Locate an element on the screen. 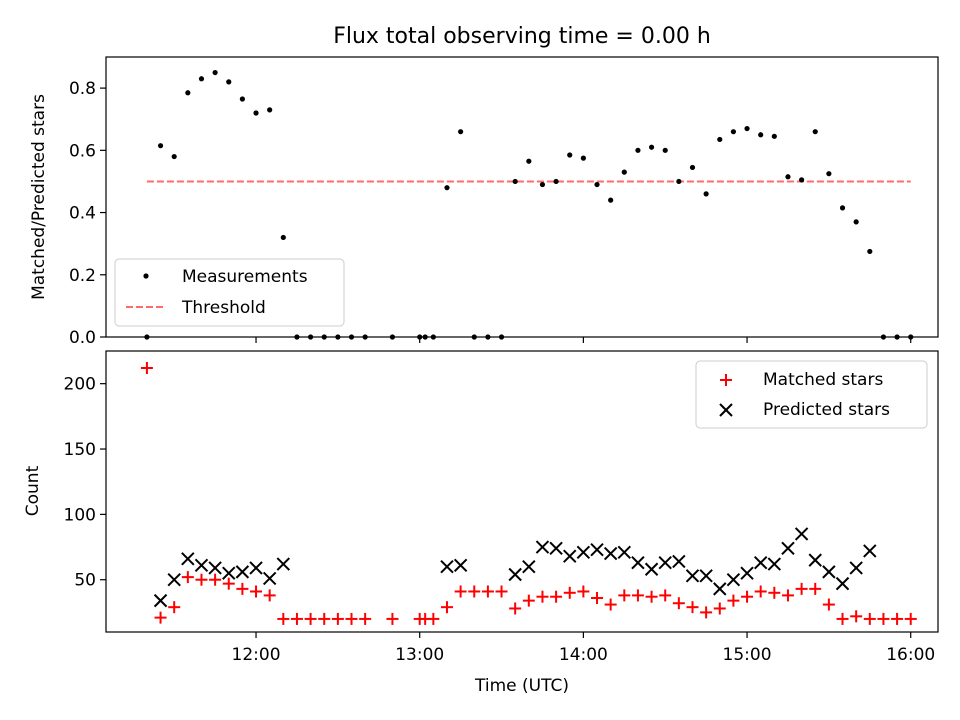  legend-matched-label: Matched stars is located at coordinates (823, 380).